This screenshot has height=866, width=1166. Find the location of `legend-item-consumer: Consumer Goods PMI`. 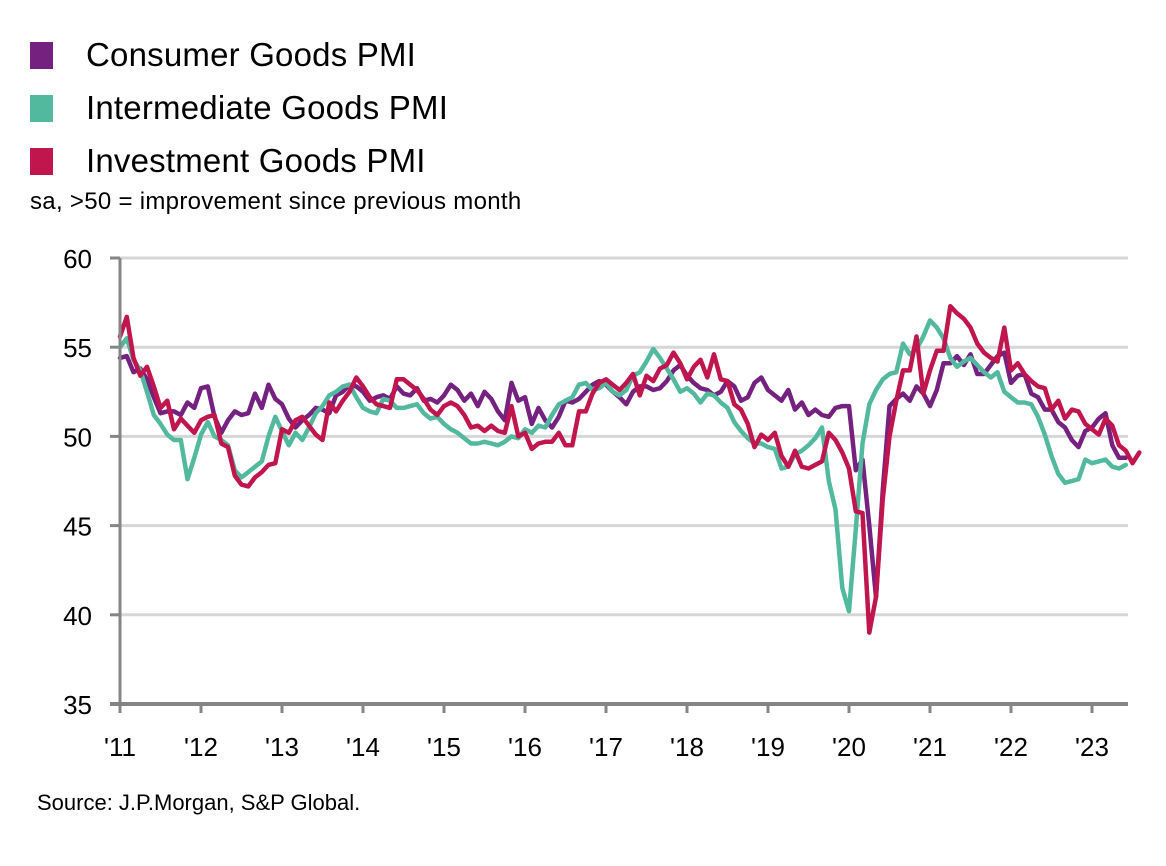

legend-item-consumer: Consumer Goods PMI is located at coordinates (239, 54).